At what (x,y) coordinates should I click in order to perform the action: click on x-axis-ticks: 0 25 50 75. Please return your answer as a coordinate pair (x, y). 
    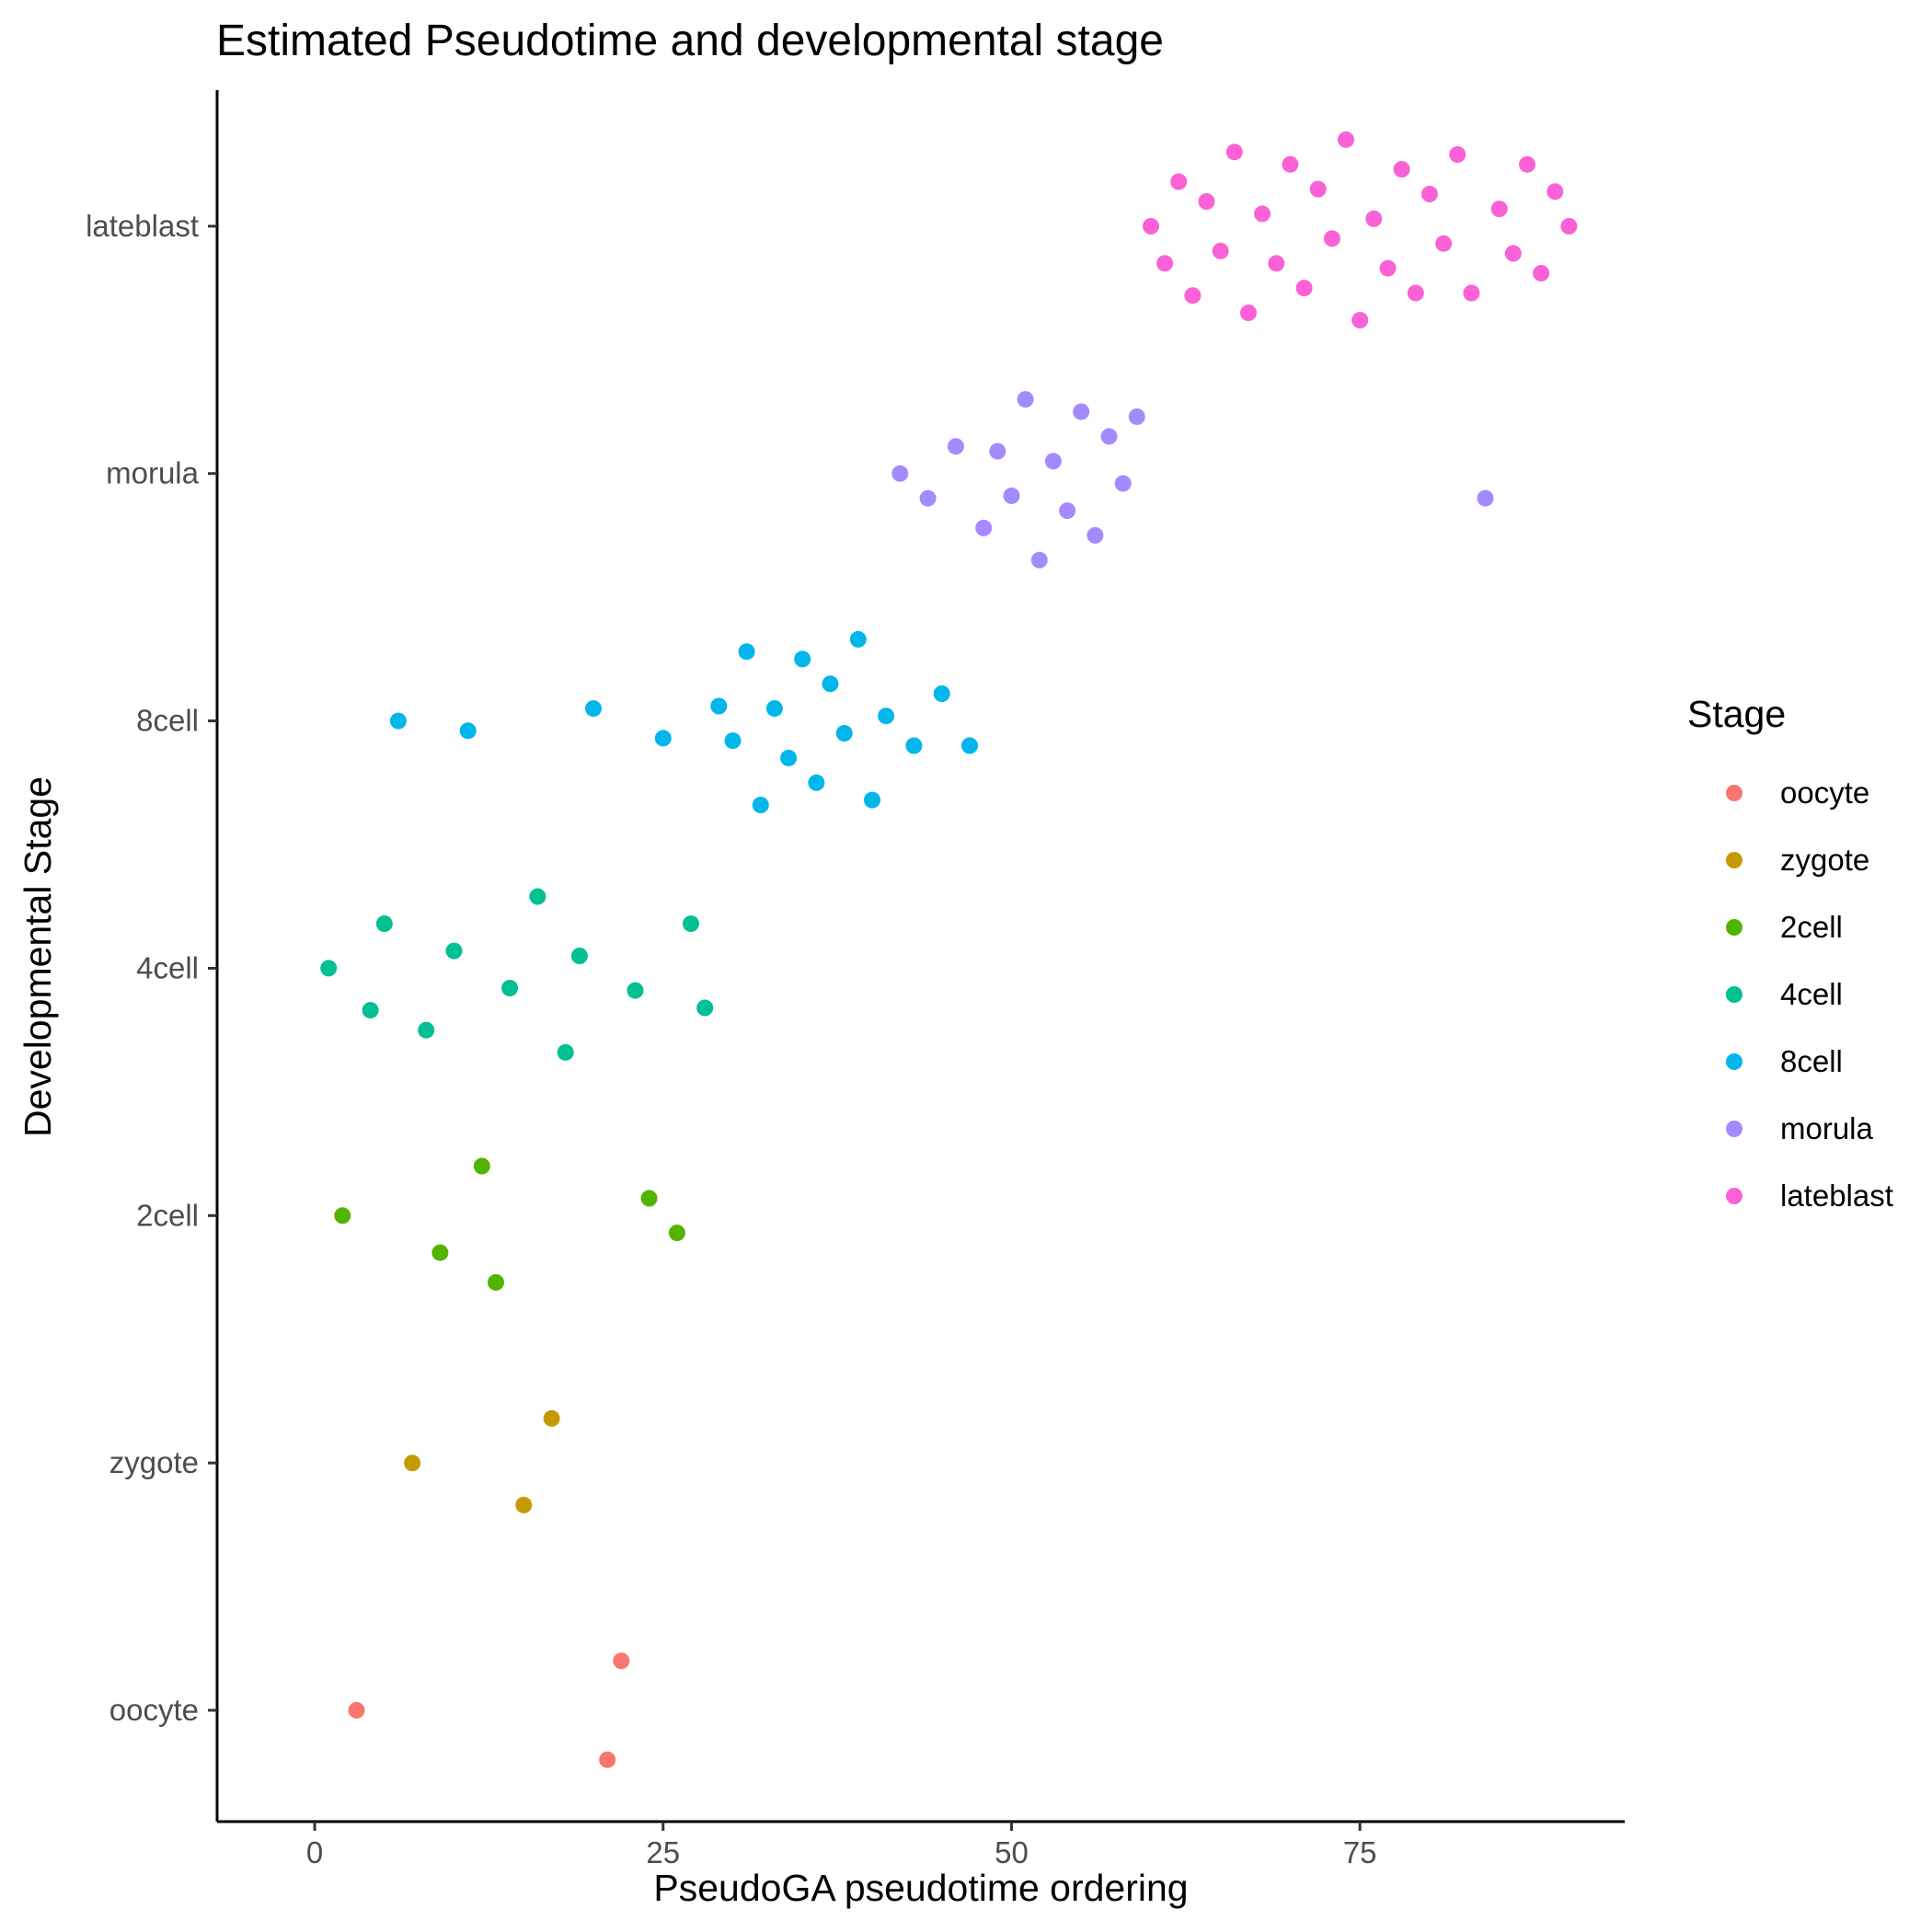
    Looking at the image, I should click on (841, 1845).